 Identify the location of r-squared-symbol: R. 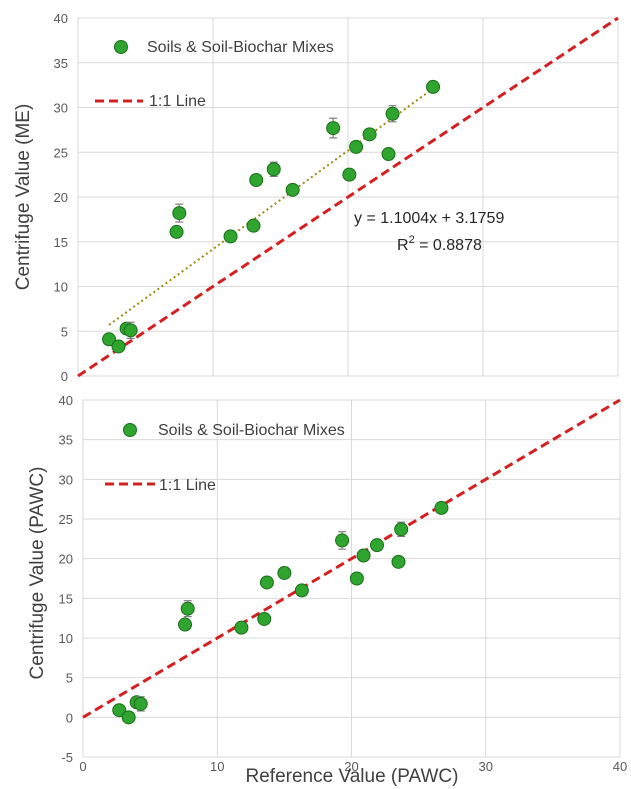
(403, 245).